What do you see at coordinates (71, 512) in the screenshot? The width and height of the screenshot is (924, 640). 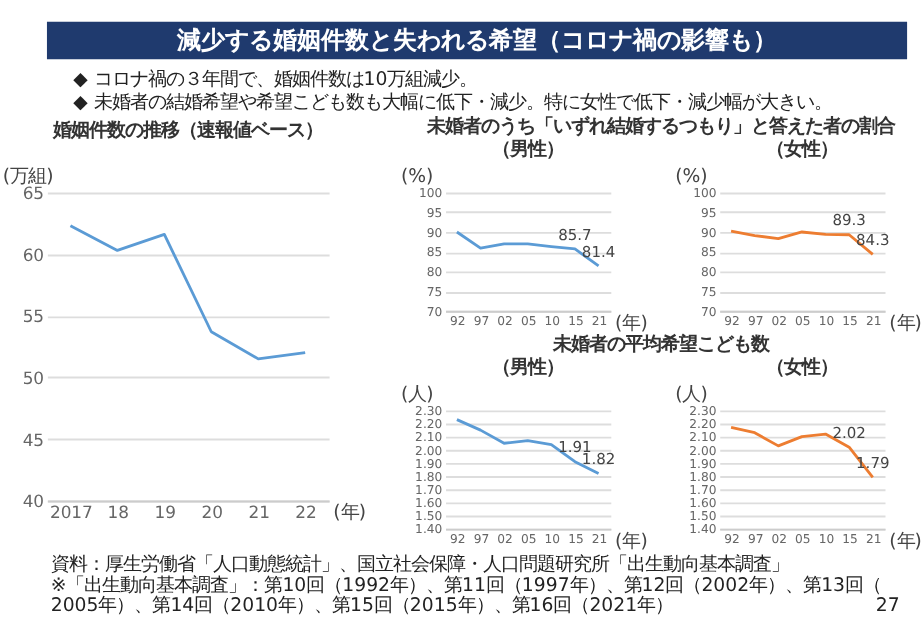 I see `x-tick-label: 2017` at bounding box center [71, 512].